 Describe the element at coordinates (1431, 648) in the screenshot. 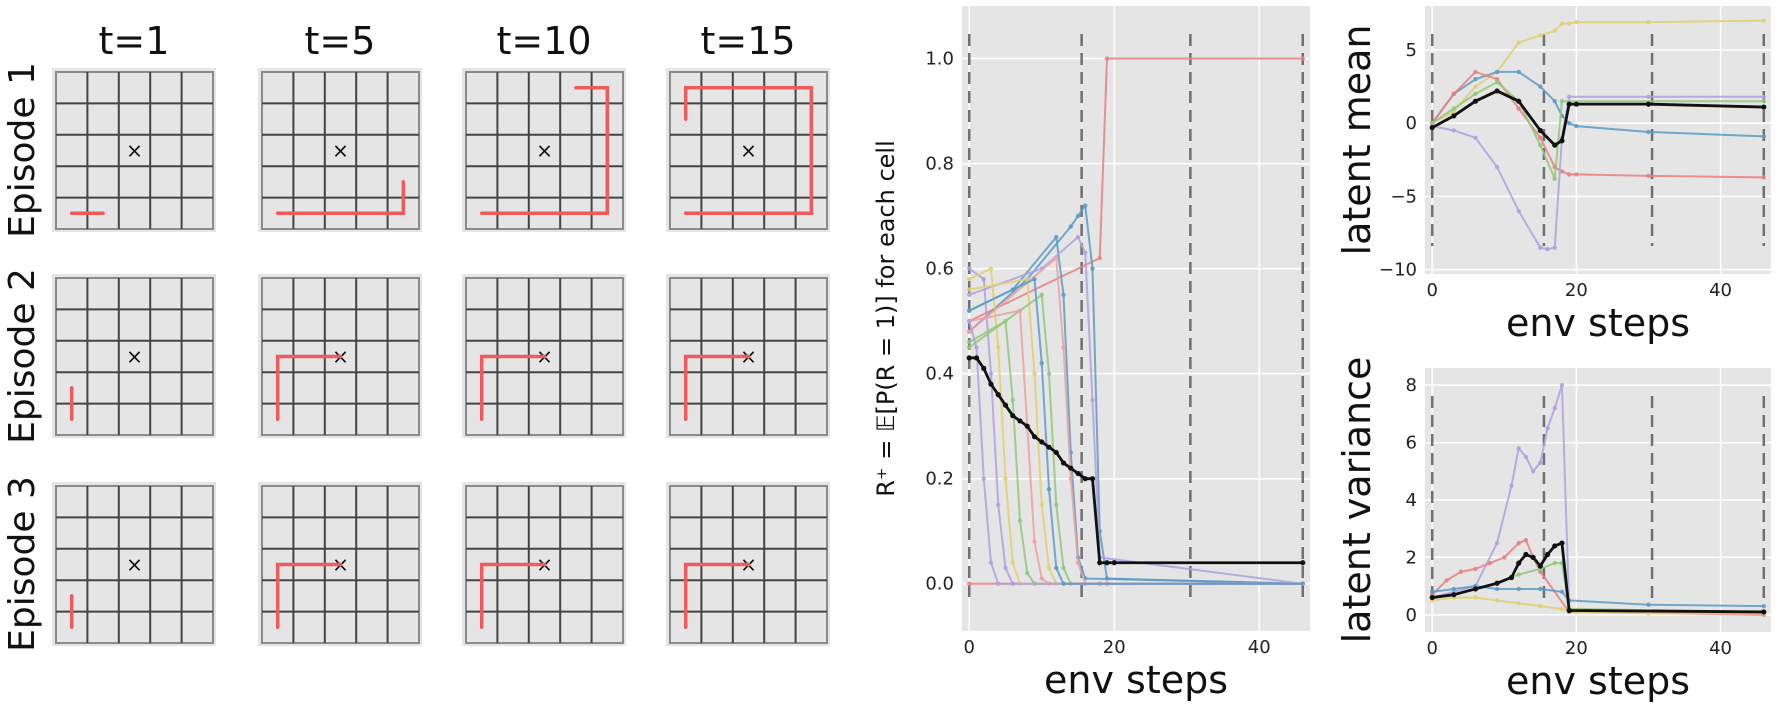

I see `x-tick-label: 0` at that location.